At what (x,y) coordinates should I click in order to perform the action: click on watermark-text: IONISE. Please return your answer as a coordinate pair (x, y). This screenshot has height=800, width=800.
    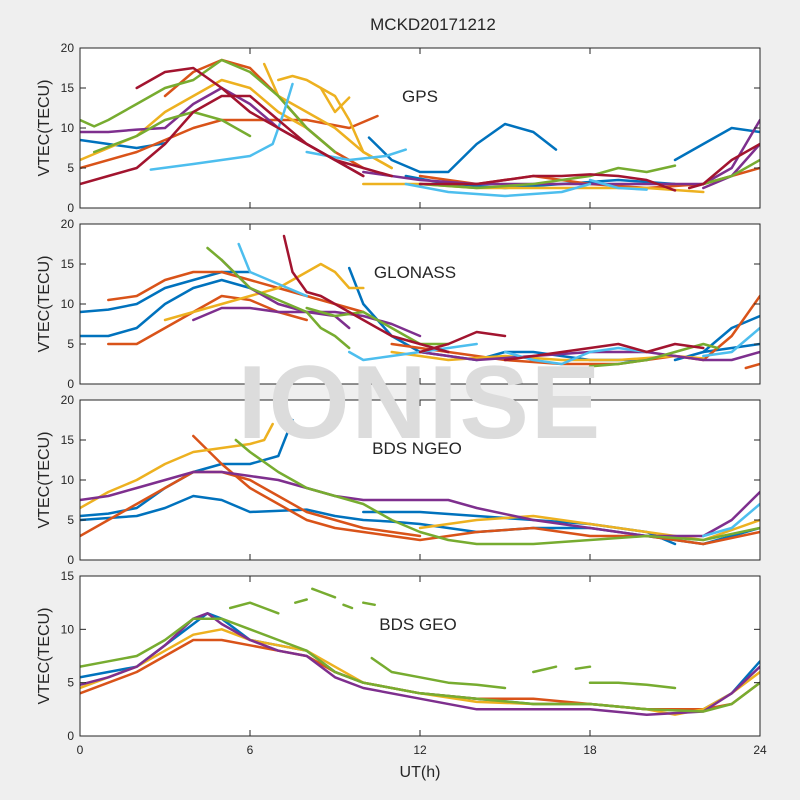
    Looking at the image, I should click on (420, 403).